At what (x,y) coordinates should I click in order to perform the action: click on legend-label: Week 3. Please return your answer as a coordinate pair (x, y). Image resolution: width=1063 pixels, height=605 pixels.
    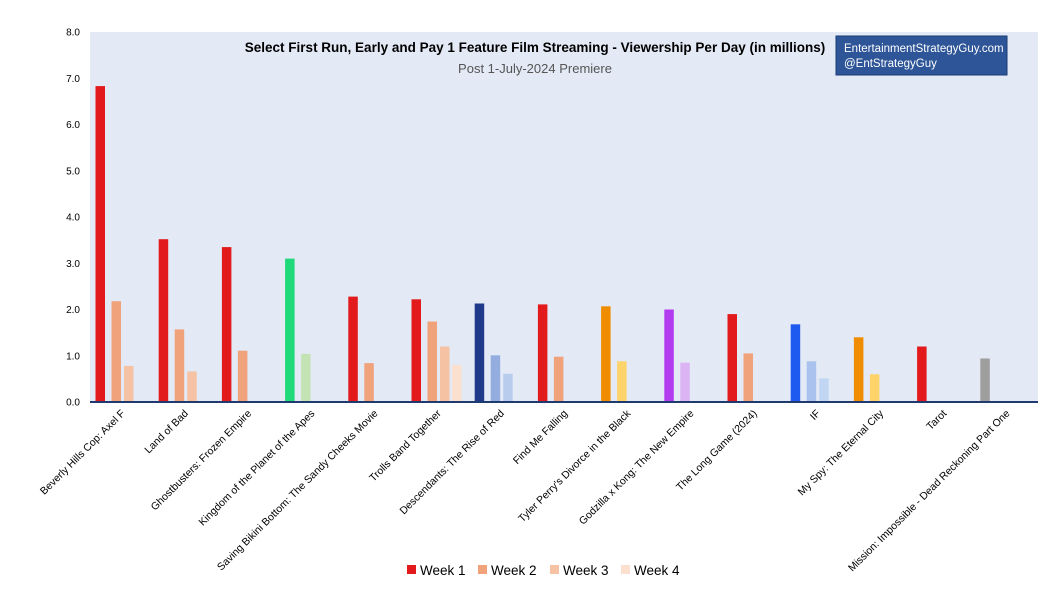
    Looking at the image, I should click on (586, 570).